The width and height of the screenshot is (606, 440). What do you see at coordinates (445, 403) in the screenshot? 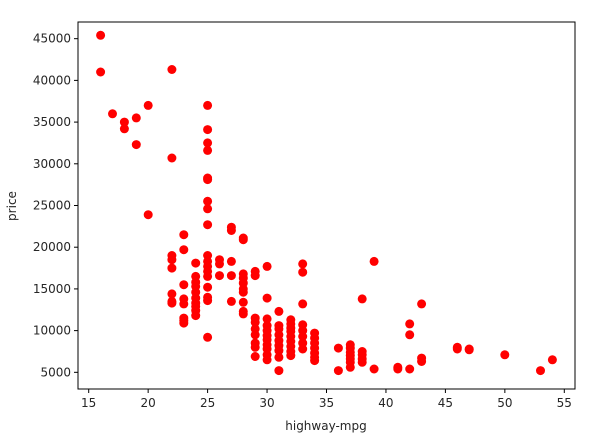
I see `x-tick-label: 45` at bounding box center [445, 403].